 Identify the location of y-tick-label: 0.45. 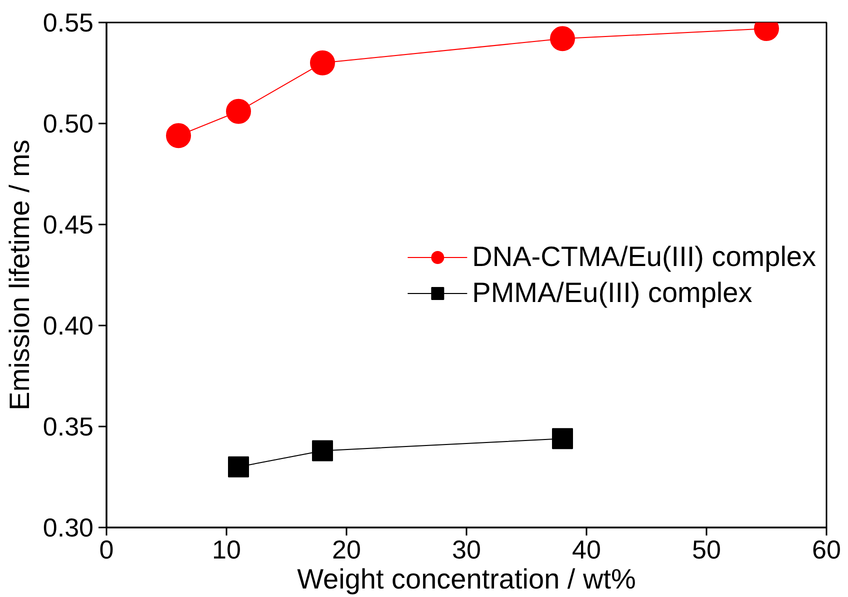
(68, 225).